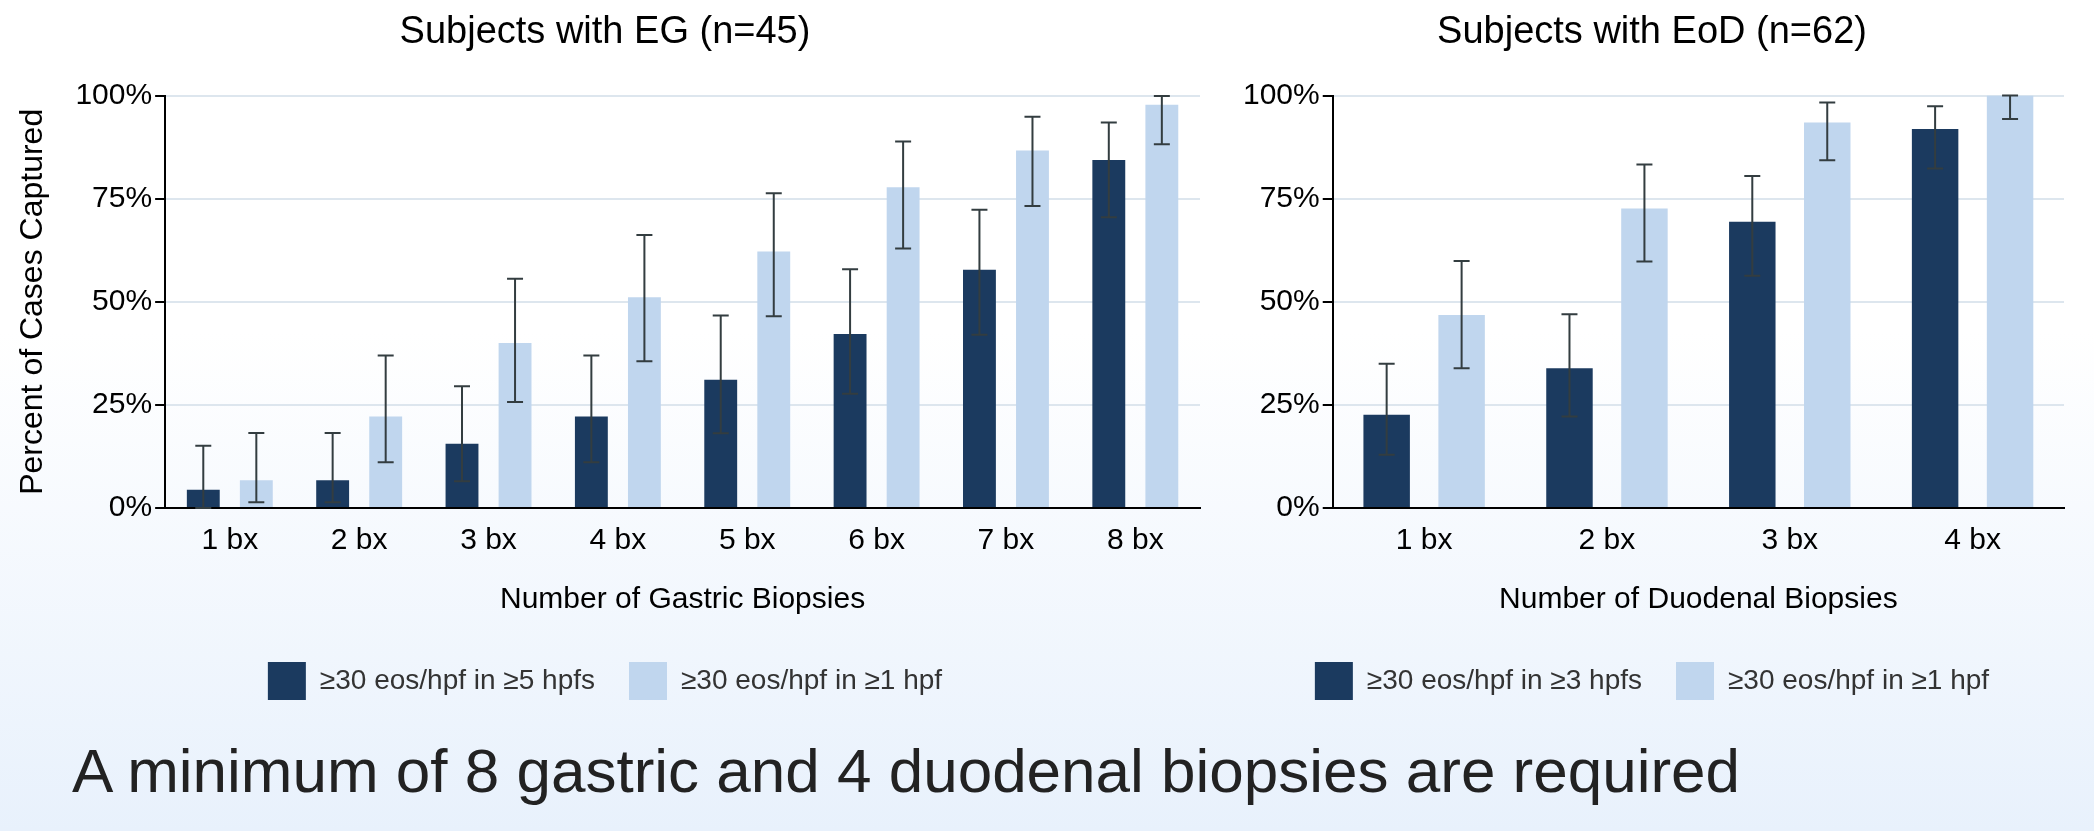 Image resolution: width=2094 pixels, height=831 pixels. I want to click on legend-label: ≥30 eos/hpf in ≥3 hpfs, so click(1504, 679).